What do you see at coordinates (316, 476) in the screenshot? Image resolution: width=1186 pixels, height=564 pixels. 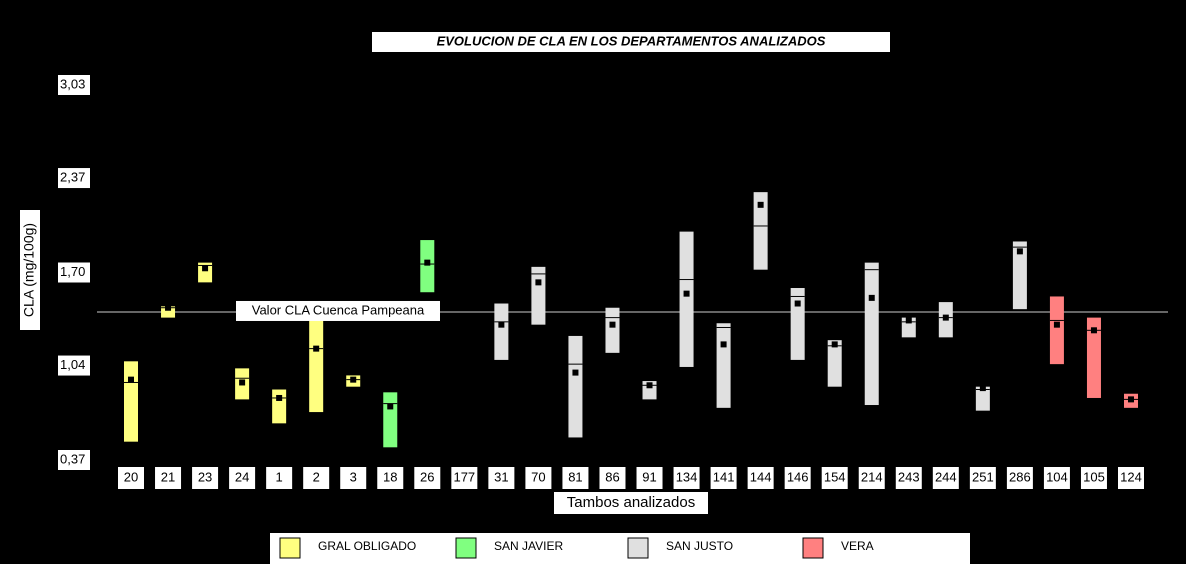 I see `x-tick-label: 2` at bounding box center [316, 476].